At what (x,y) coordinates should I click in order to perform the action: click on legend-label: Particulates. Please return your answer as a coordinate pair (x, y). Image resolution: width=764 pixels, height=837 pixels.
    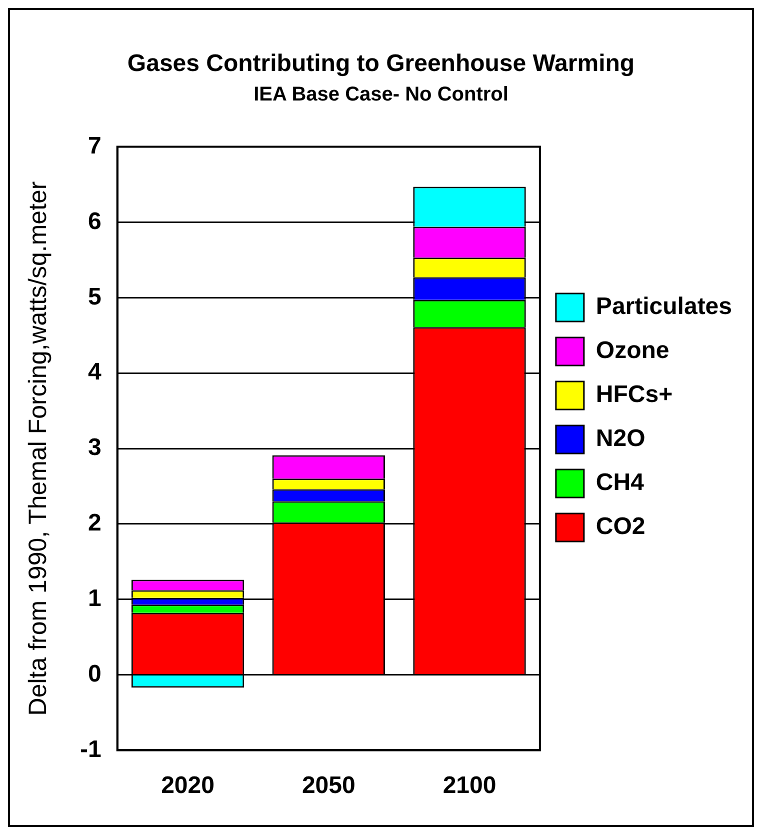
    Looking at the image, I should click on (664, 306).